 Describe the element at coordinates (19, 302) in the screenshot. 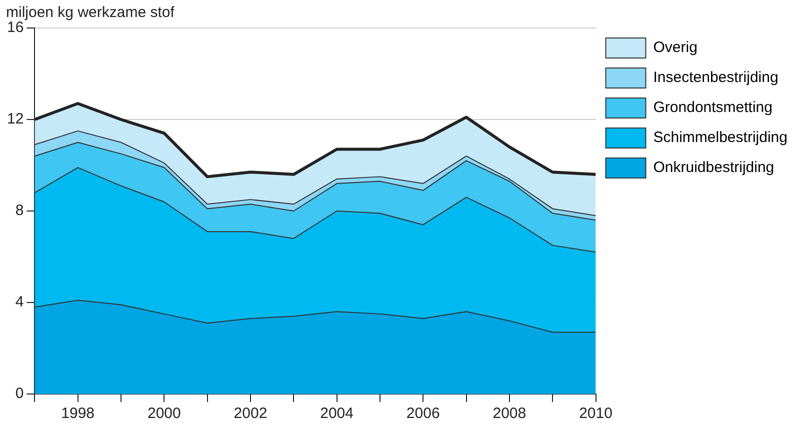

I see `y-tick-label: 4` at that location.